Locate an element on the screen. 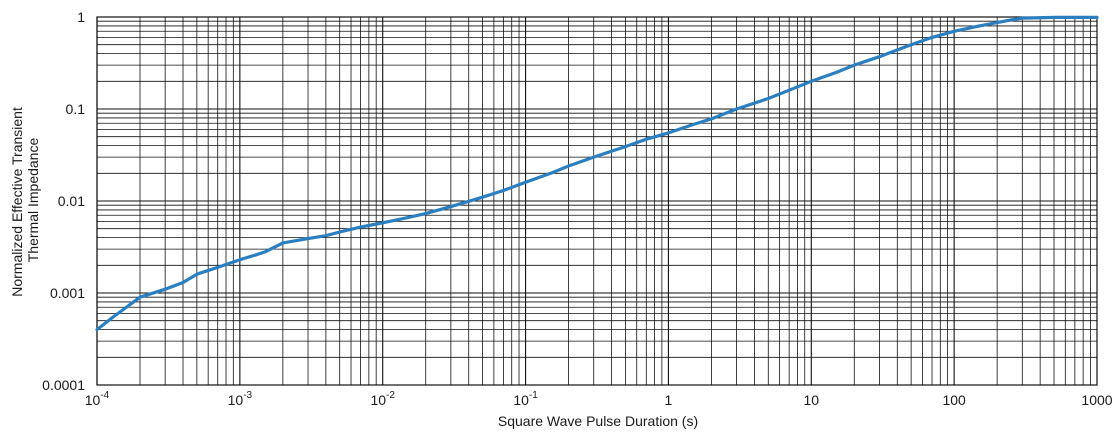  x-tick-label: 100 is located at coordinates (954, 400).